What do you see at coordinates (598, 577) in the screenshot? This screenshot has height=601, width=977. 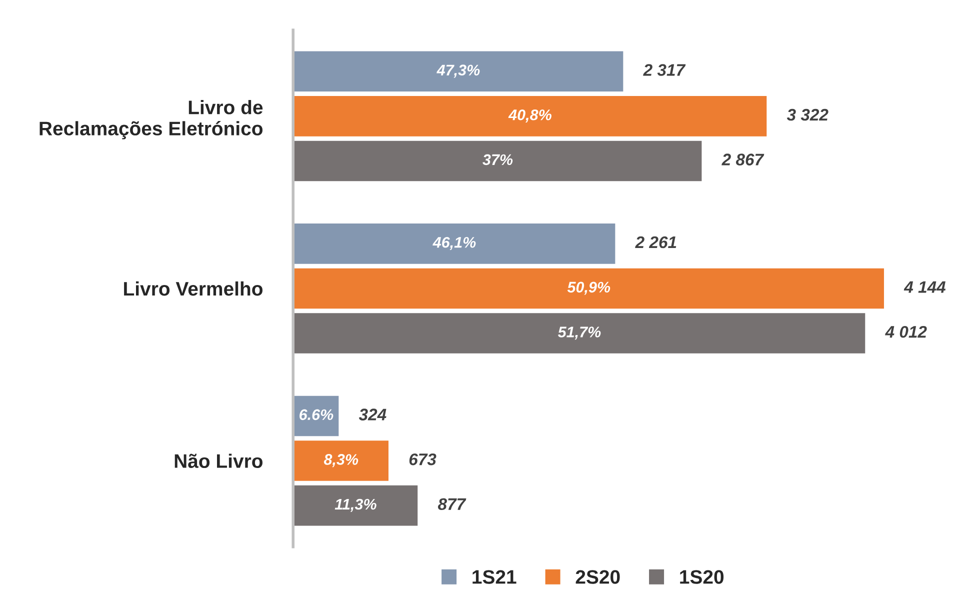 I see `legend-label: 2S20` at bounding box center [598, 577].